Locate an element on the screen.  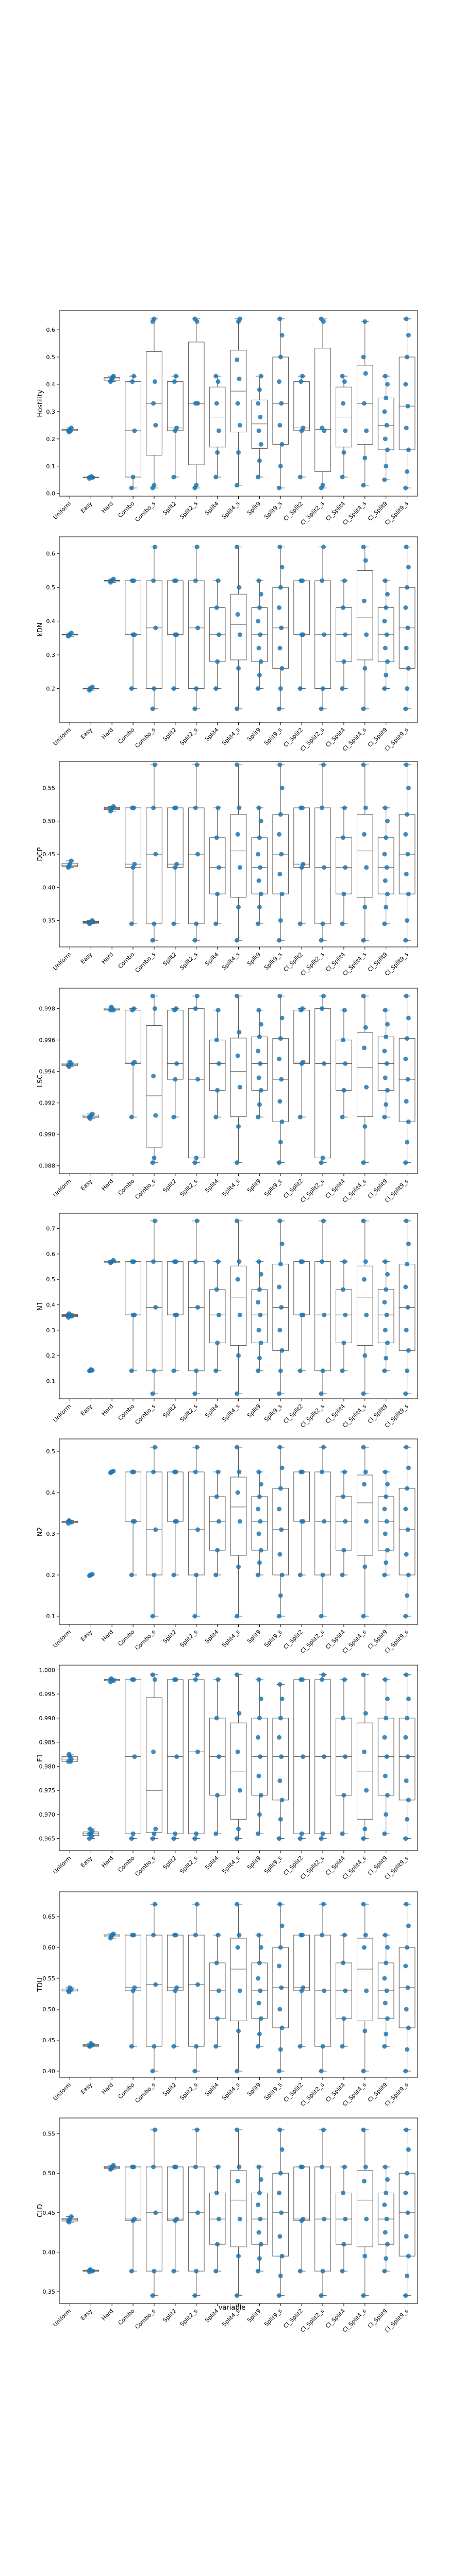
y-tick-label: 0.995 is located at coordinates (47, 1694).